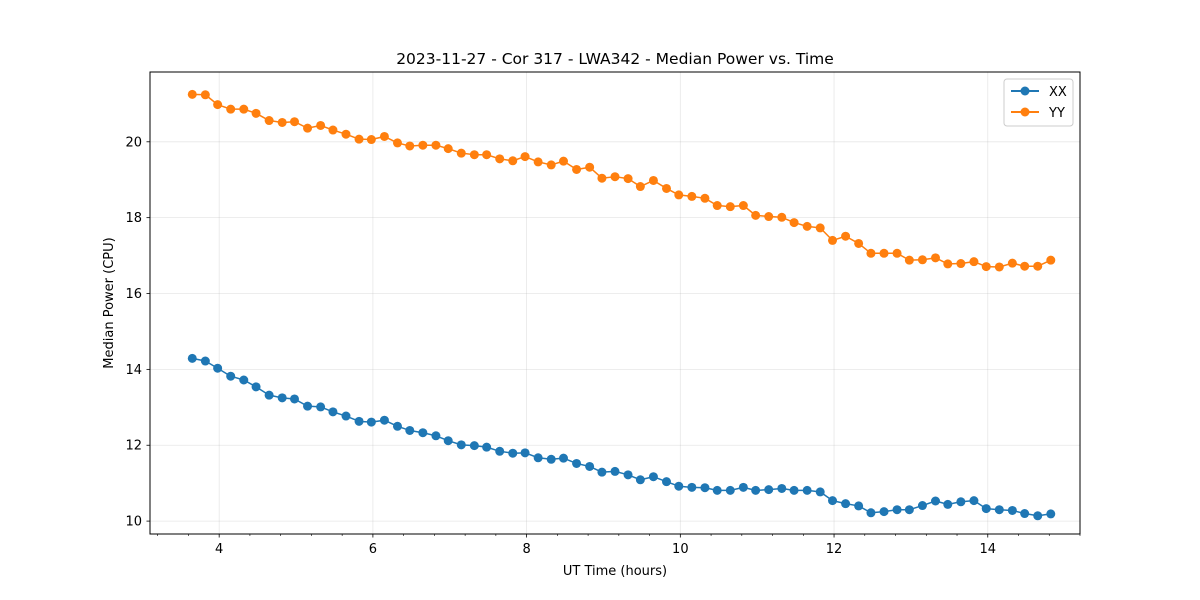 Image resolution: width=1200 pixels, height=600 pixels. Describe the element at coordinates (1058, 92) in the screenshot. I see `legend-xx-label: XX` at that location.